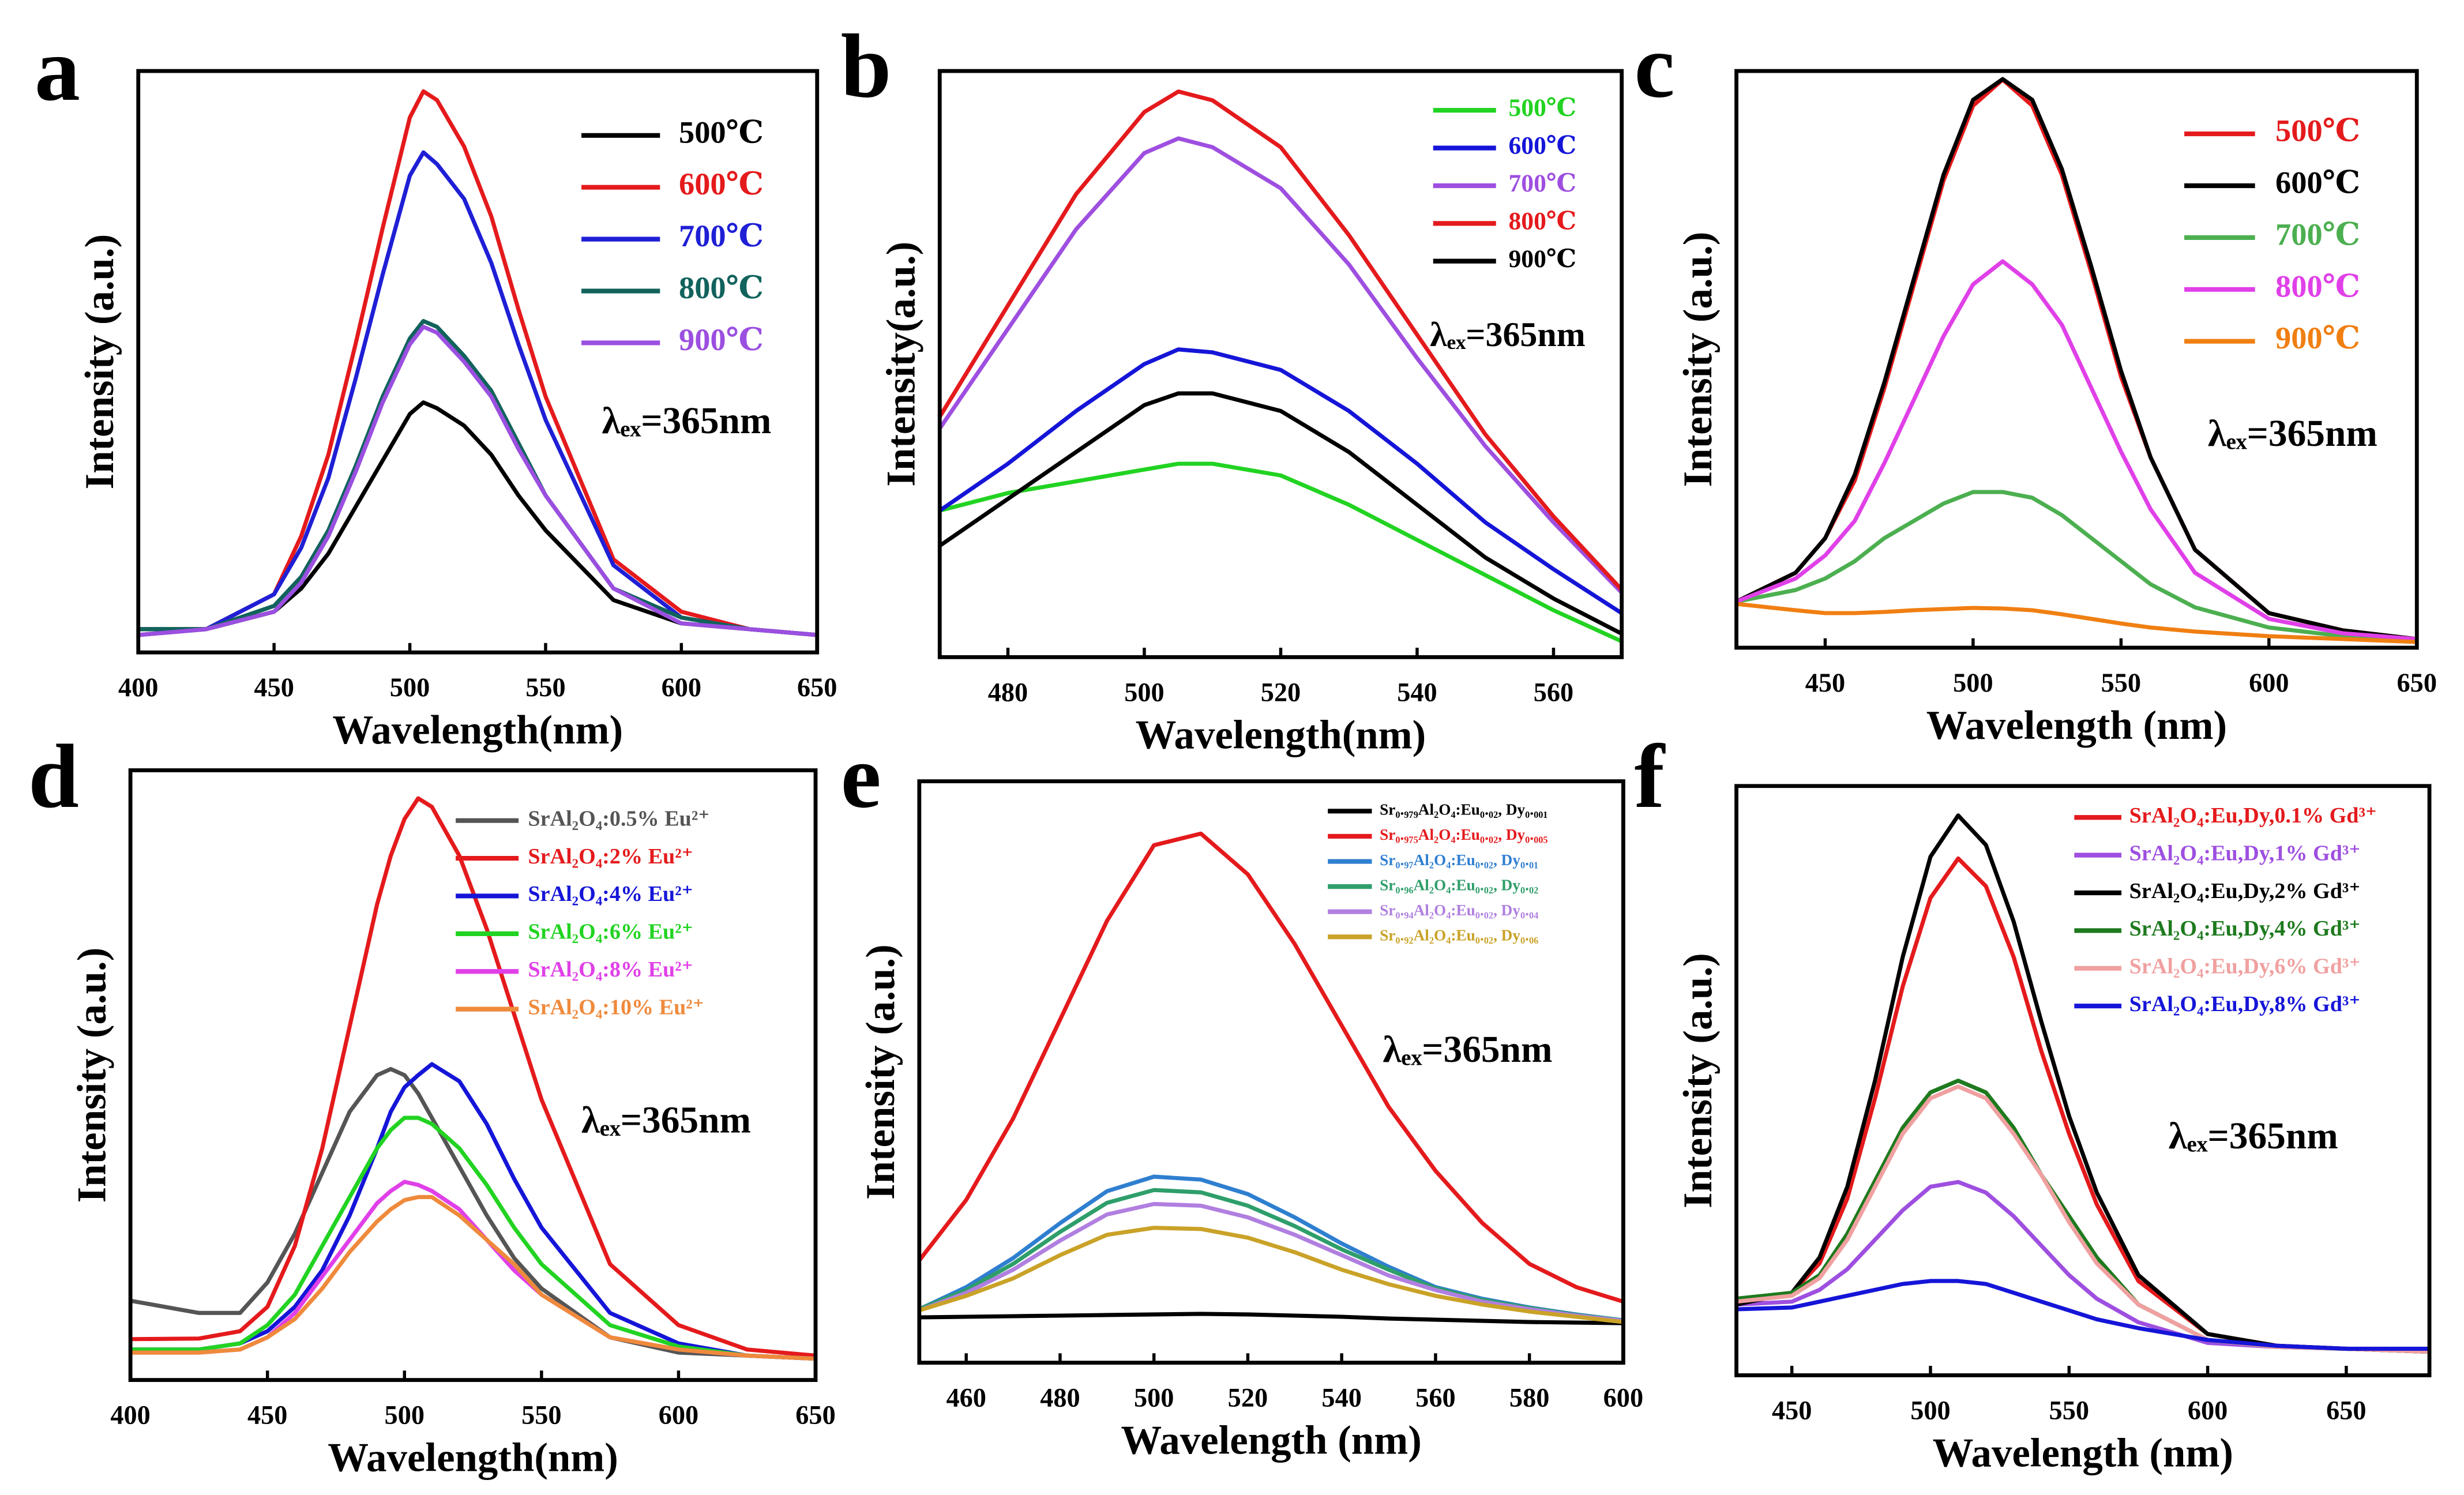 The image size is (2464, 1495). Describe the element at coordinates (1459, 860) in the screenshot. I see `legend-label: Sr₀.₉₇Al₂O₄:Eu₀.₀₂, Dy₀.₀₁` at that location.